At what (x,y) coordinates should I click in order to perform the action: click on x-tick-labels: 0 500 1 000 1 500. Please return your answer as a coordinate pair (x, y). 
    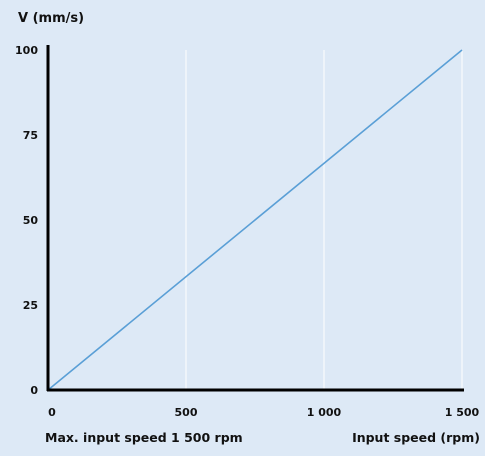
    Looking at the image, I should click on (263, 412).